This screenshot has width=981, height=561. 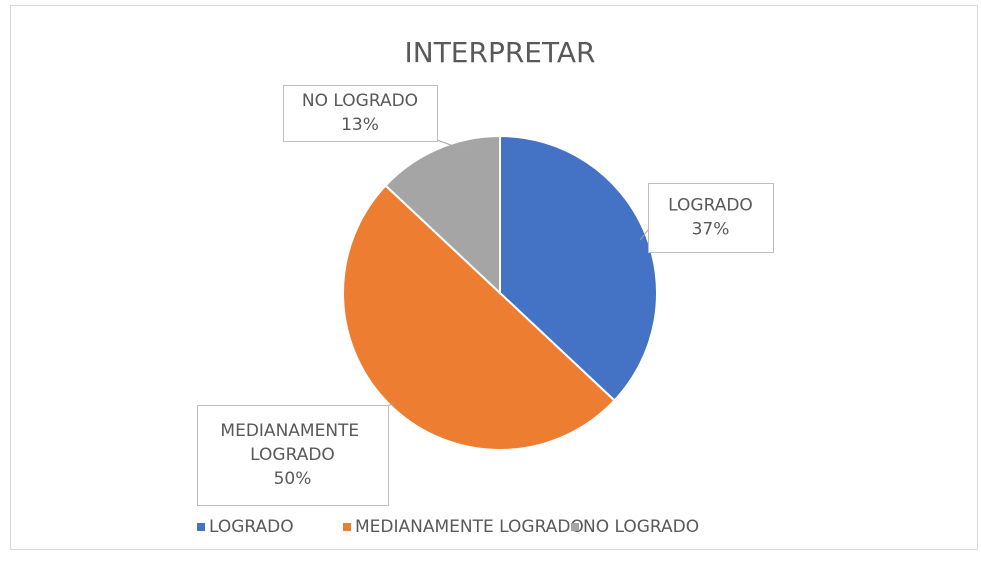 What do you see at coordinates (360, 125) in the screenshot?
I see `data-label-value: 13%` at bounding box center [360, 125].